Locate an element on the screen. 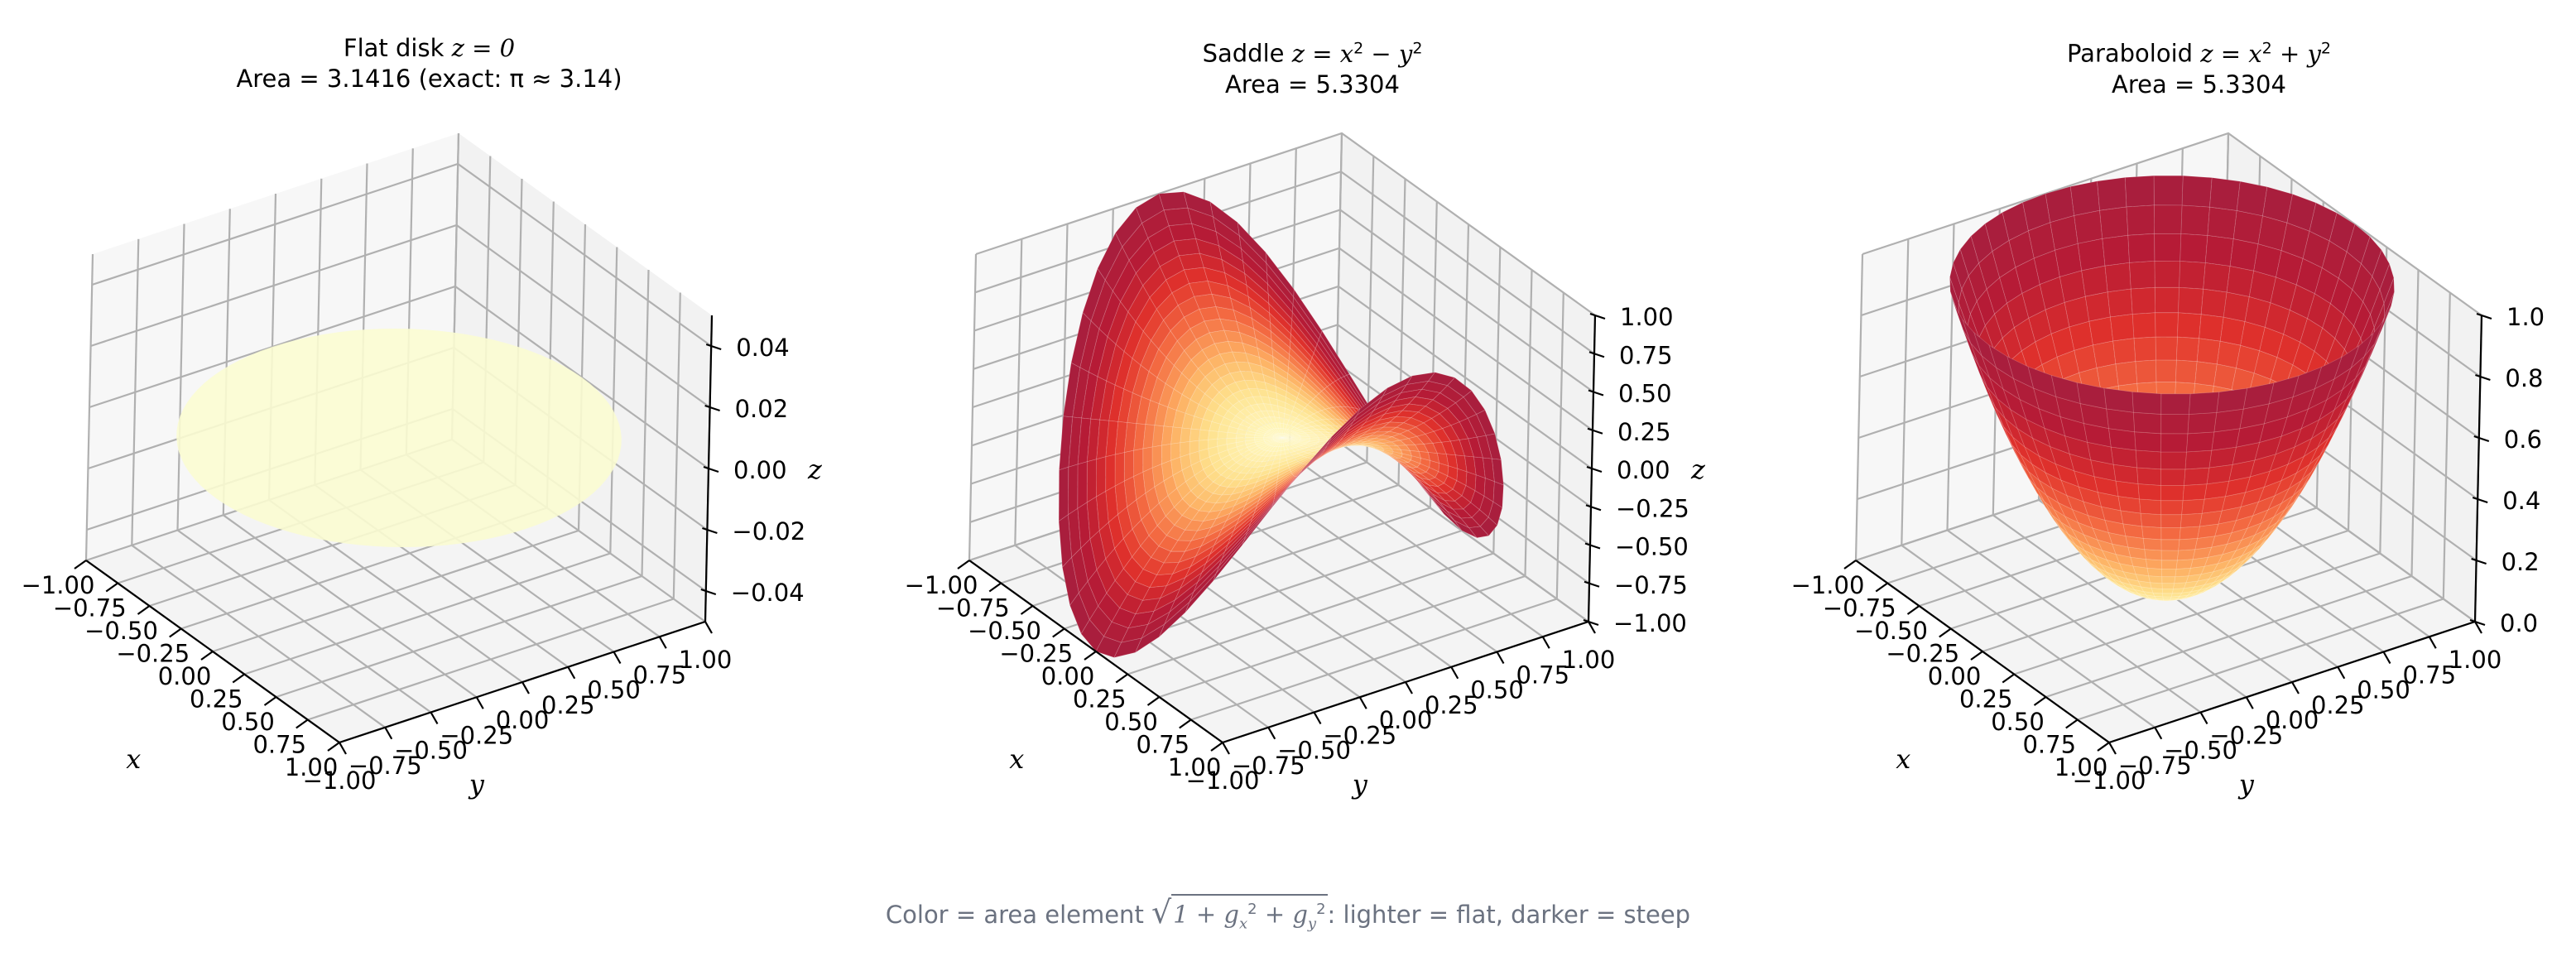 This screenshot has width=2576, height=966. z-tick-label: 0.25 is located at coordinates (1644, 432).